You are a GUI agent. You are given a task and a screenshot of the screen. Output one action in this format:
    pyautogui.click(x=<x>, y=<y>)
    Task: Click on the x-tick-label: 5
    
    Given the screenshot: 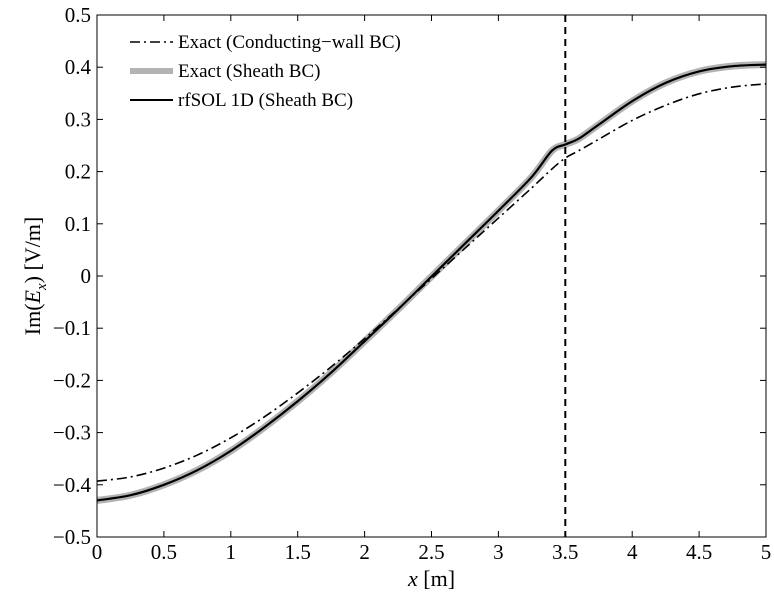 What is the action you would take?
    pyautogui.click(x=766, y=552)
    